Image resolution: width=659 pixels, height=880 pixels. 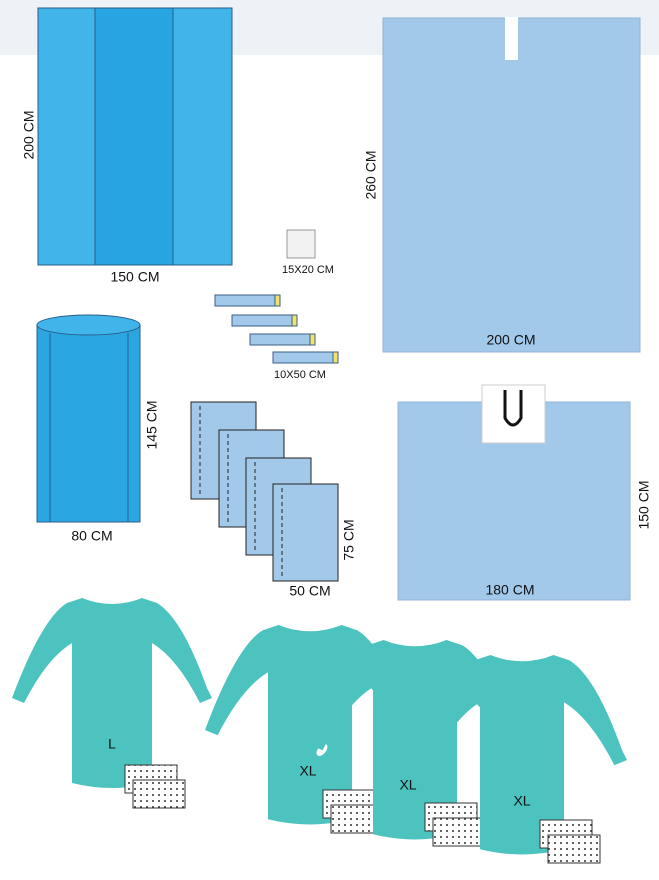 What do you see at coordinates (91, 536) in the screenshot?
I see `dimension-label: 80 CM` at bounding box center [91, 536].